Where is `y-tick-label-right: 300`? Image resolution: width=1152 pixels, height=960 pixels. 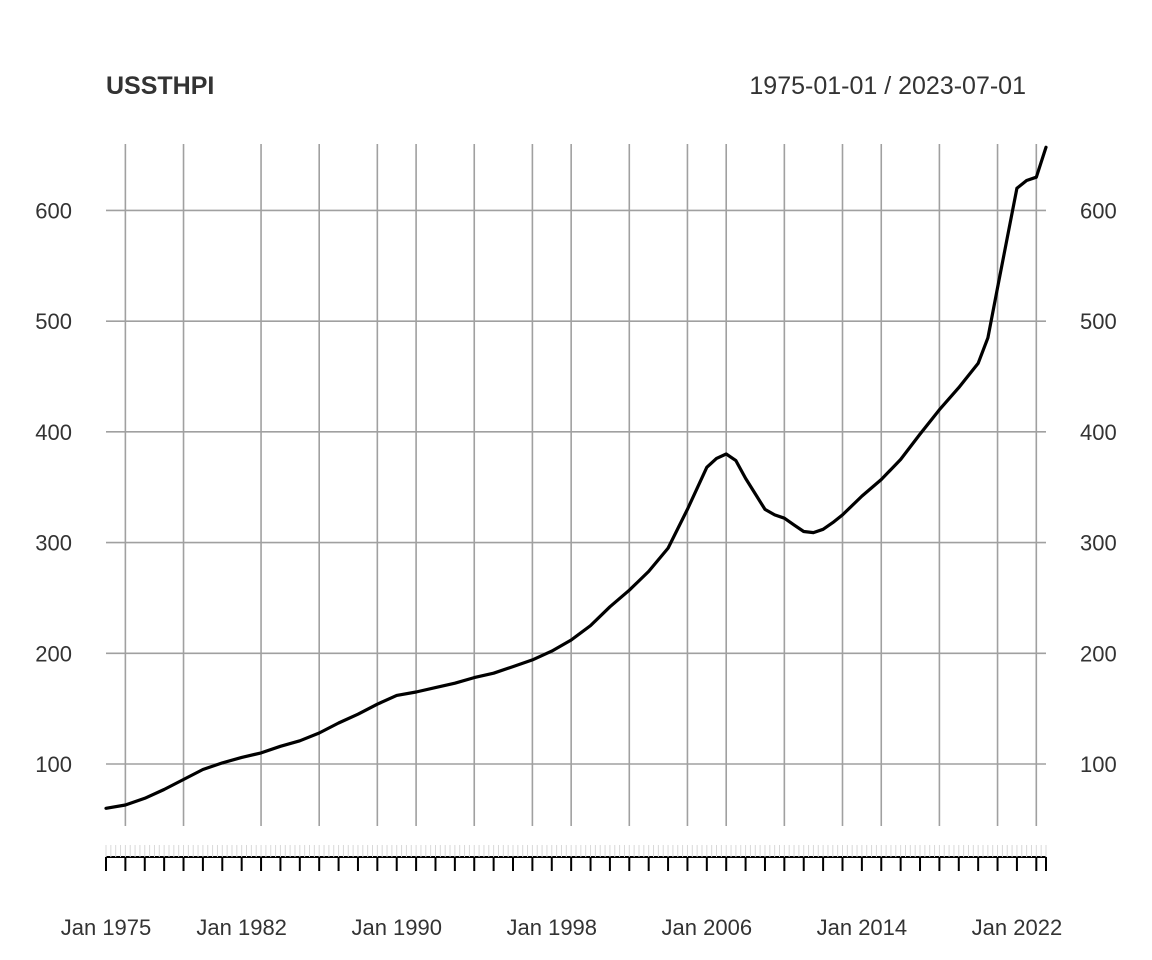 y-tick-label-right: 300 is located at coordinates (1098, 543).